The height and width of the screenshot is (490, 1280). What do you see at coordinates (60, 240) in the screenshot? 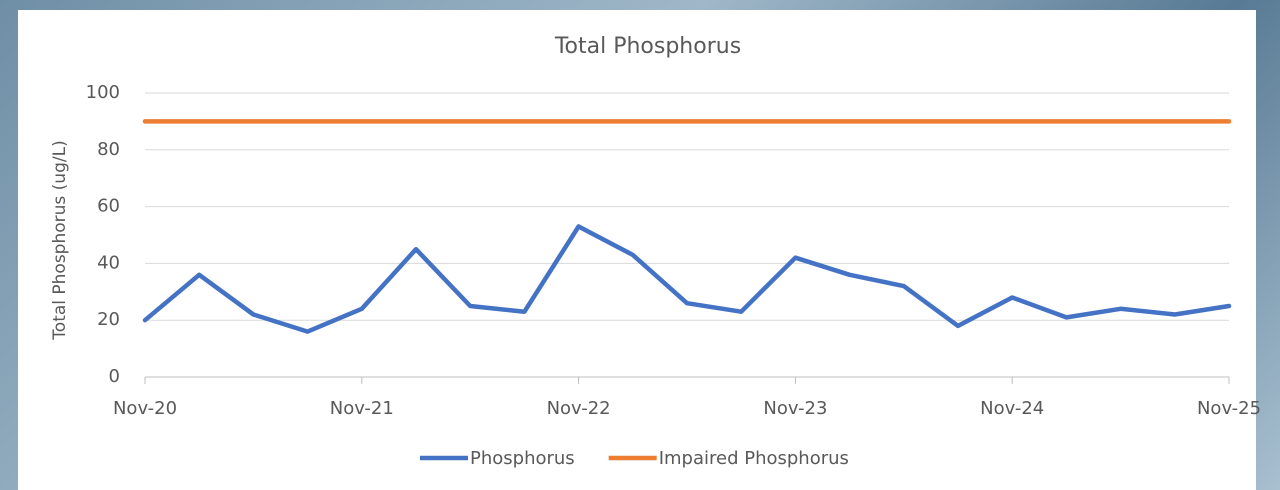
I see `y-axis-label: Total Phosphorus (ug/L)` at bounding box center [60, 240].